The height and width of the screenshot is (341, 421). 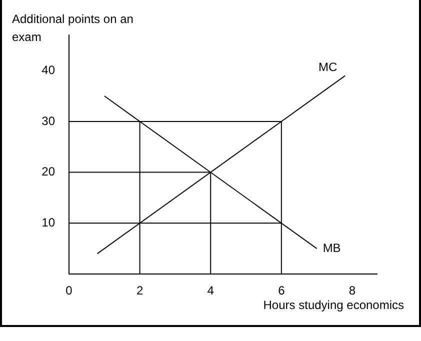 What do you see at coordinates (333, 305) in the screenshot?
I see `x-axis-title: Hours studying economics` at bounding box center [333, 305].